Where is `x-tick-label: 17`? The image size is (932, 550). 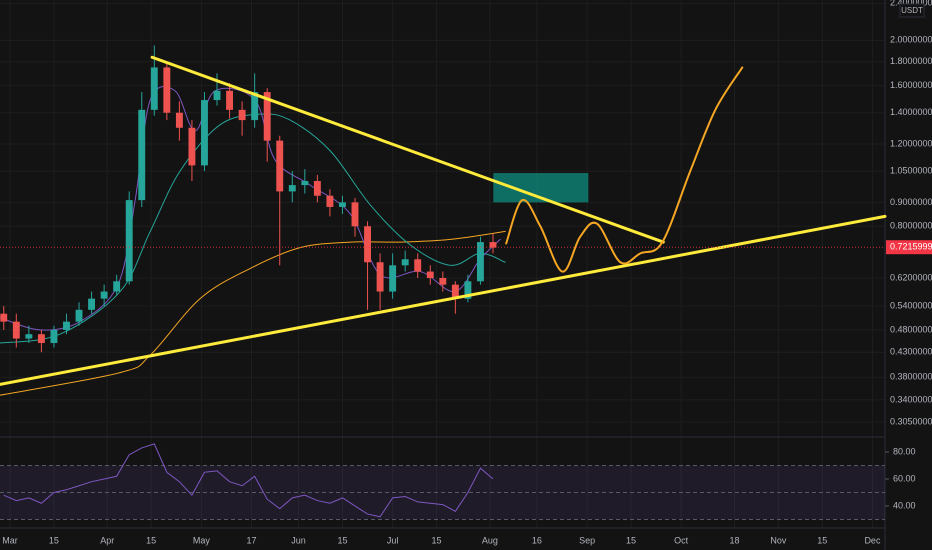
x-tick-label: 17 is located at coordinates (252, 540).